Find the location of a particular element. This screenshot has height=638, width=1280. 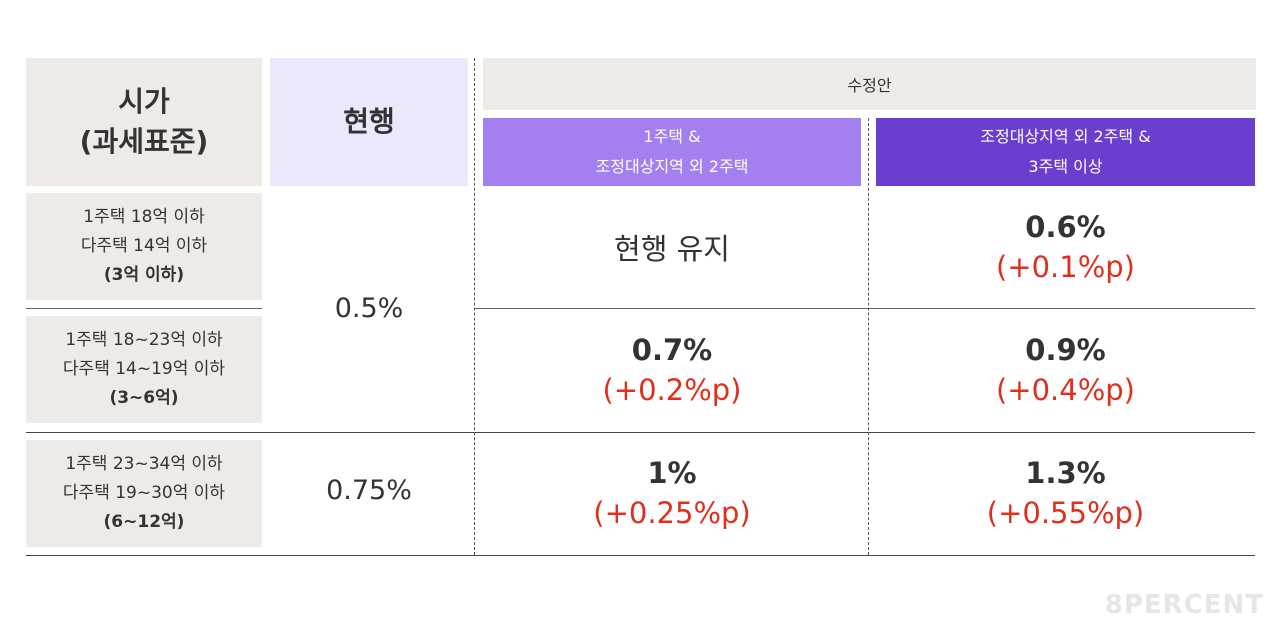

header-price-label: 시가 is located at coordinates (144, 101).